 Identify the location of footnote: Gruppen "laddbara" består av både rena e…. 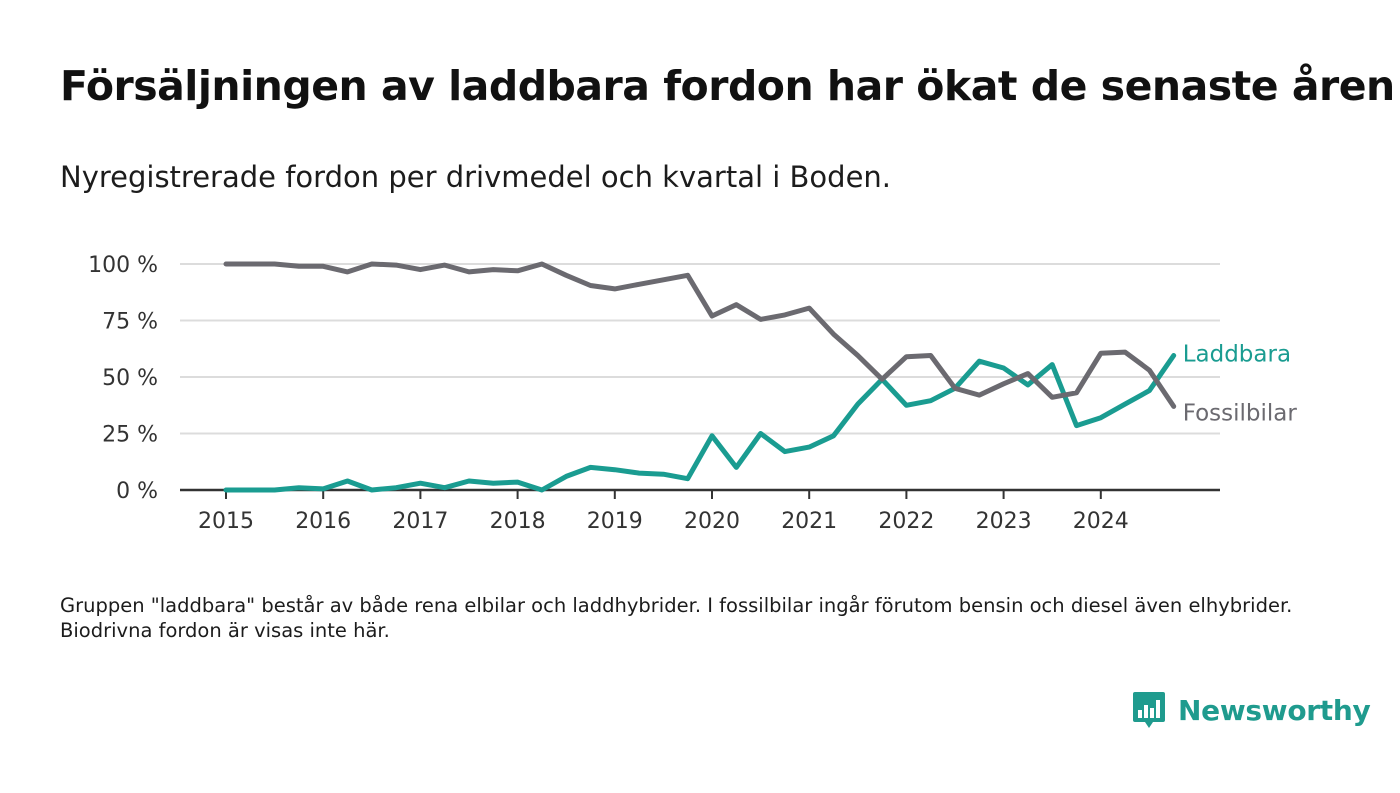
(676, 618).